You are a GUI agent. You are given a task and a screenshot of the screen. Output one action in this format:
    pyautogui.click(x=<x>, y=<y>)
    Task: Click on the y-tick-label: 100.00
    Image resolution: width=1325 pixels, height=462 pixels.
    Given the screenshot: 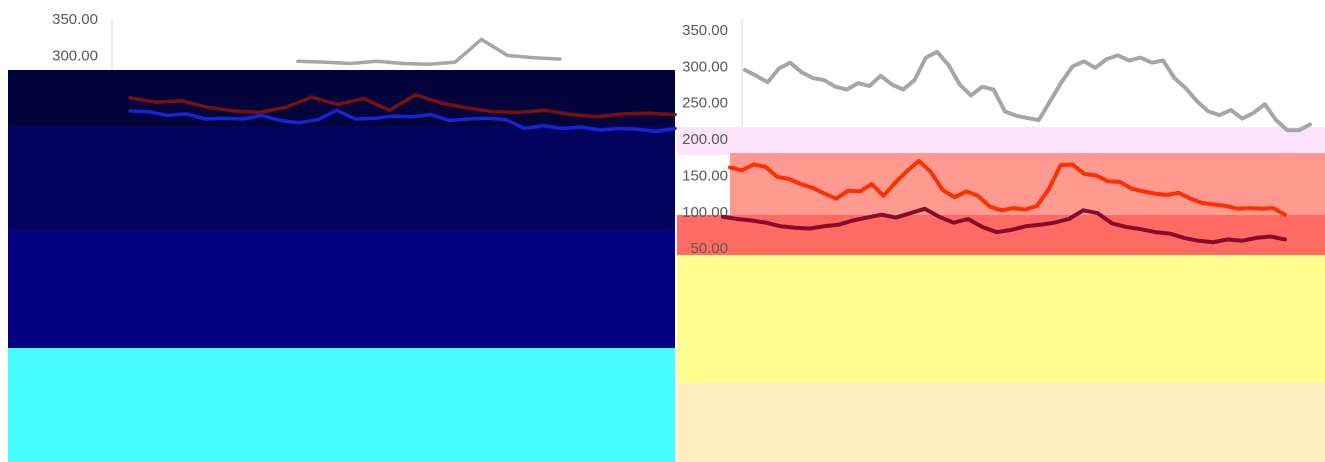 What is the action you would take?
    pyautogui.click(x=705, y=212)
    